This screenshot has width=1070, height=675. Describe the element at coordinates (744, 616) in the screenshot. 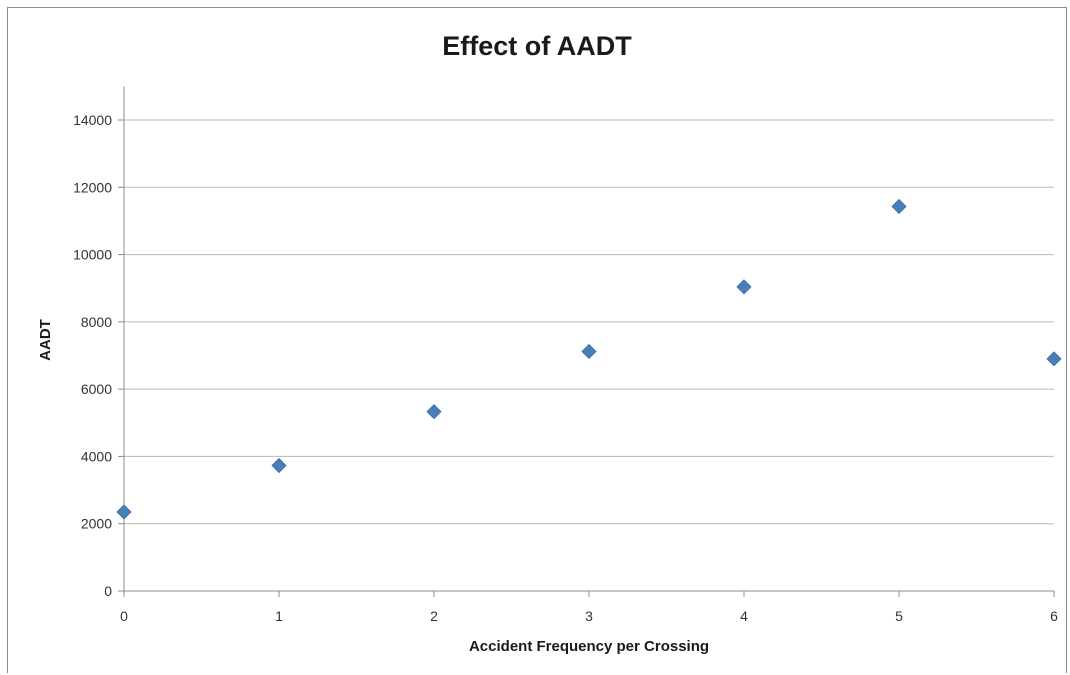

I see `x-tick-label: 4` at that location.